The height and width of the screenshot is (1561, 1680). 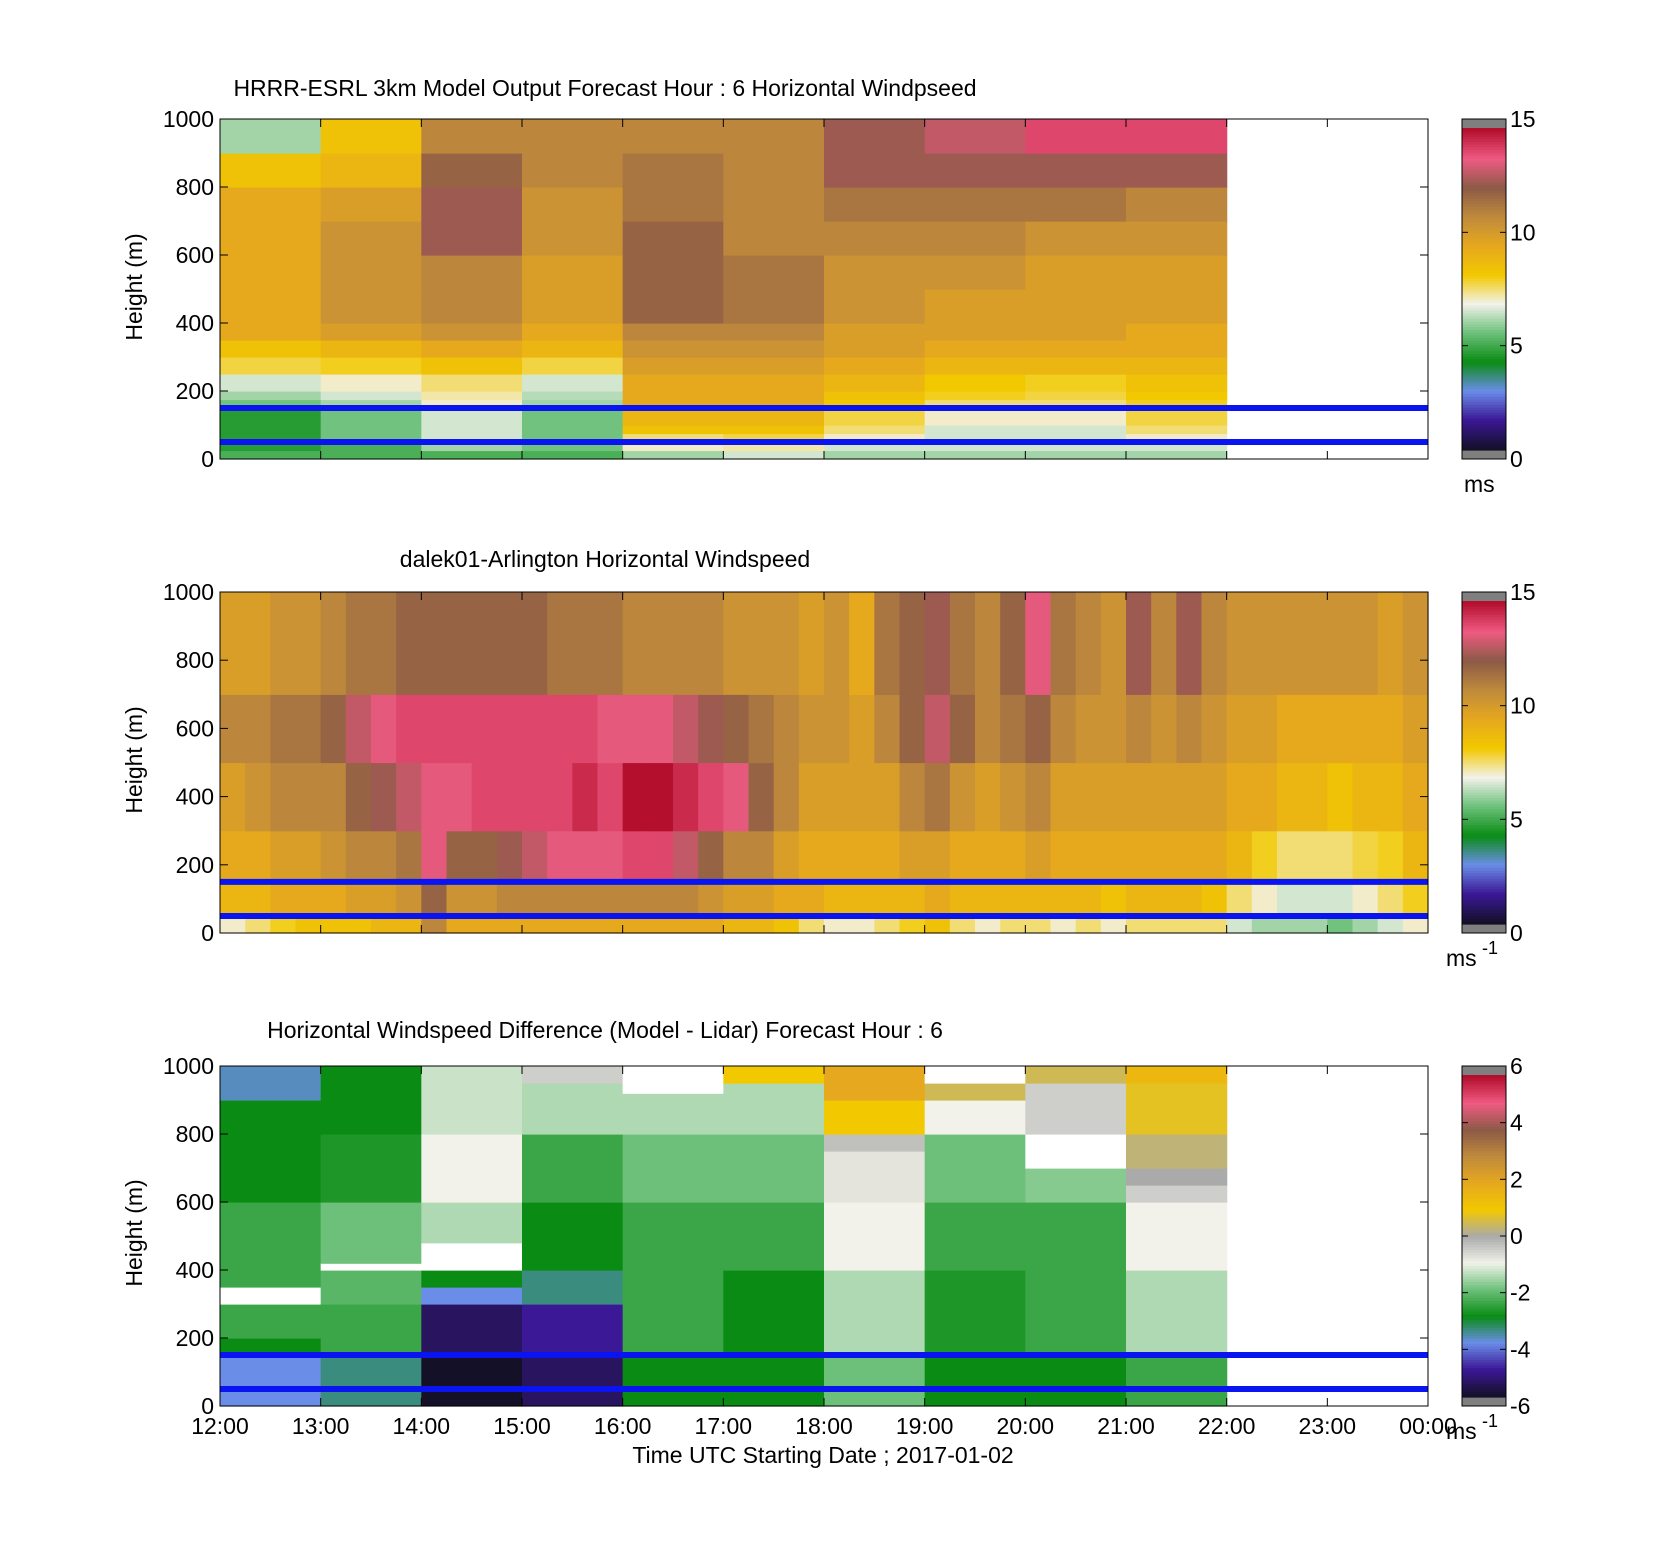 I want to click on colorbar-tick-label: 5, so click(x=1516, y=819).